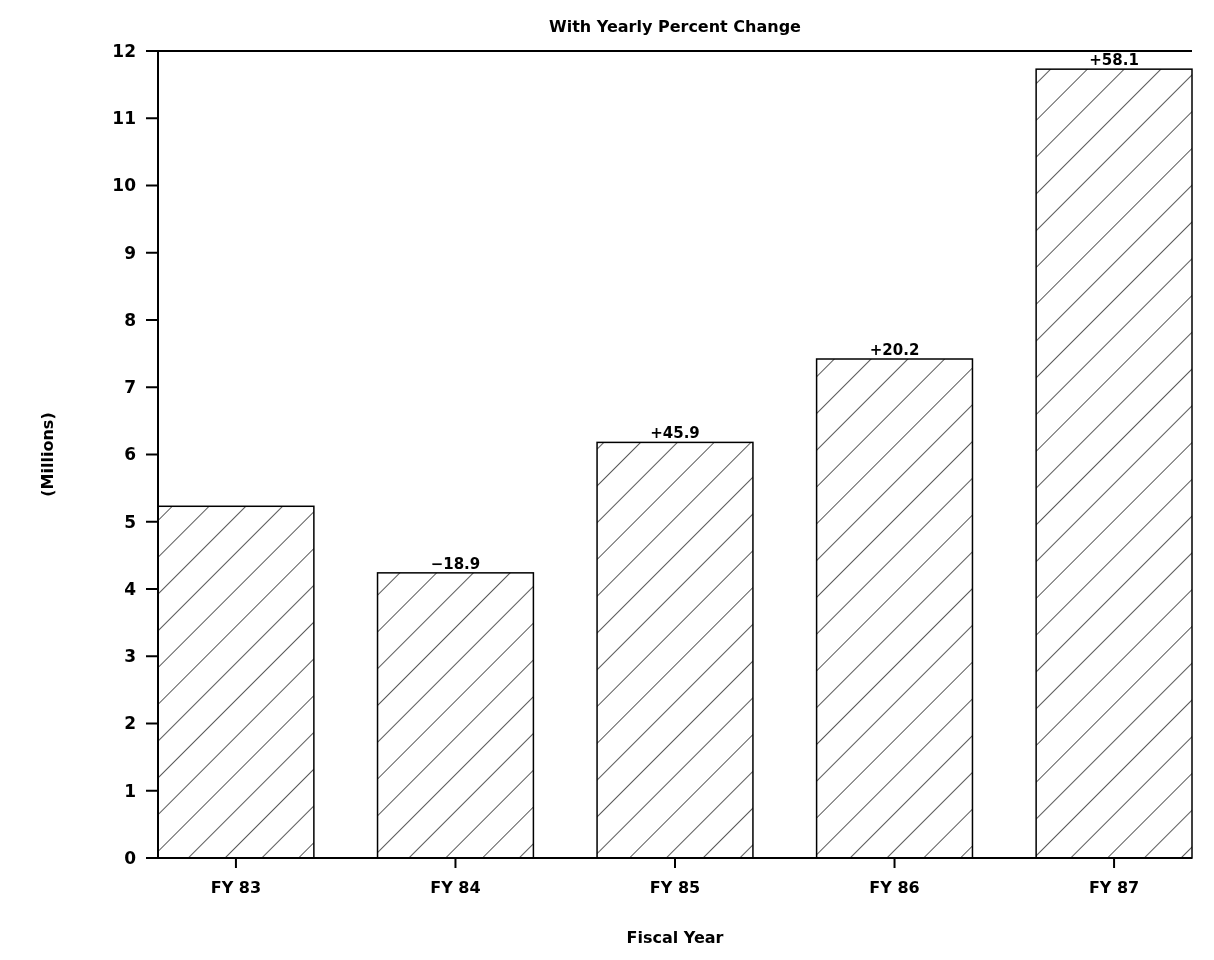  I want to click on y-tick-label: 12, so click(124, 50).